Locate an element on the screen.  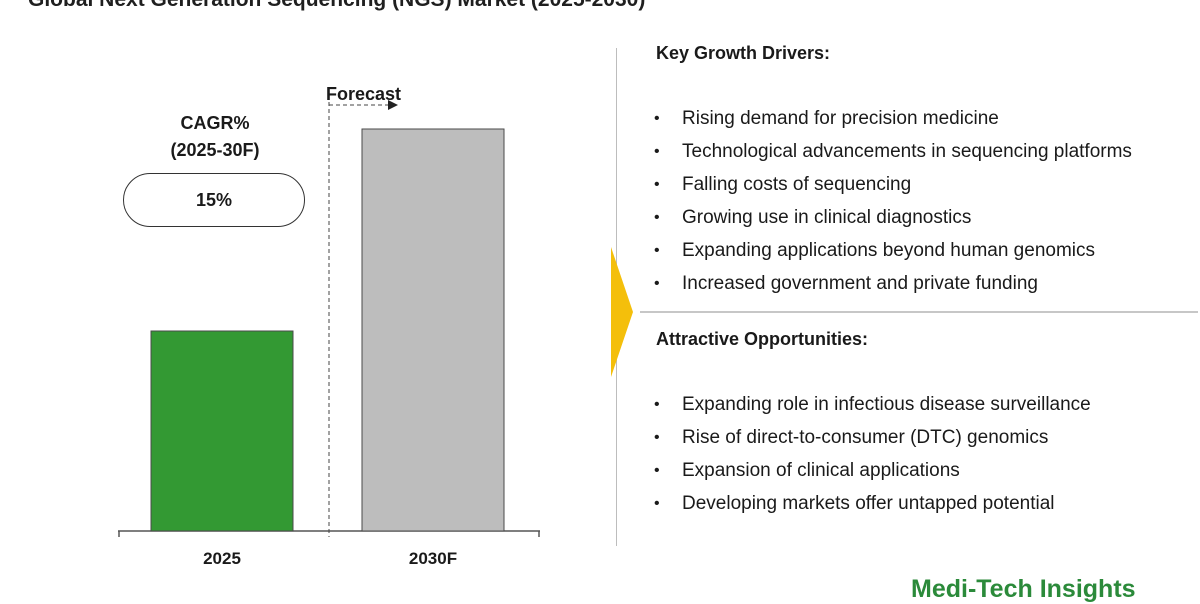
cagr-title: CAGR% (2025-30F) is located at coordinates (215, 137).